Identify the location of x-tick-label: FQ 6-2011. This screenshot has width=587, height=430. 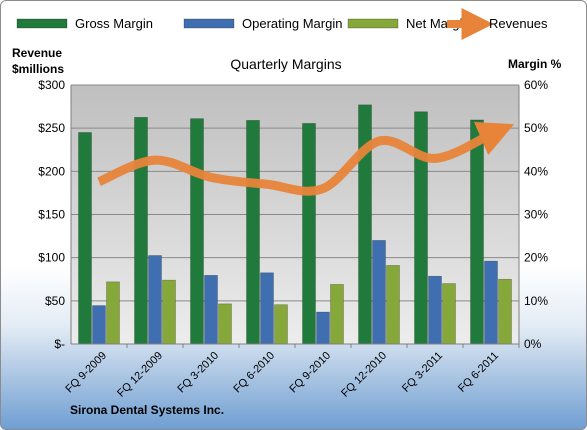
(478, 372).